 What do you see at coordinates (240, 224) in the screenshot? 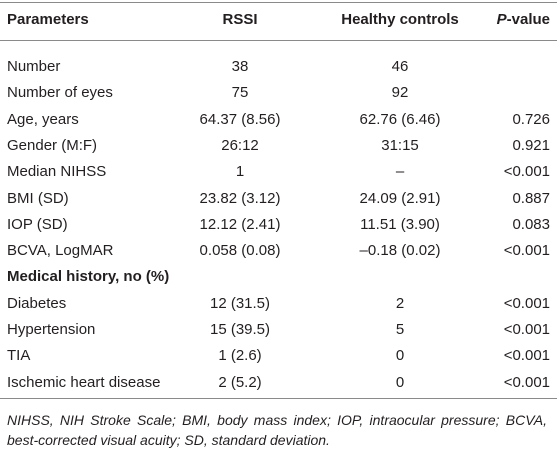
I see `table-cell: 12.12 (2.41)` at bounding box center [240, 224].